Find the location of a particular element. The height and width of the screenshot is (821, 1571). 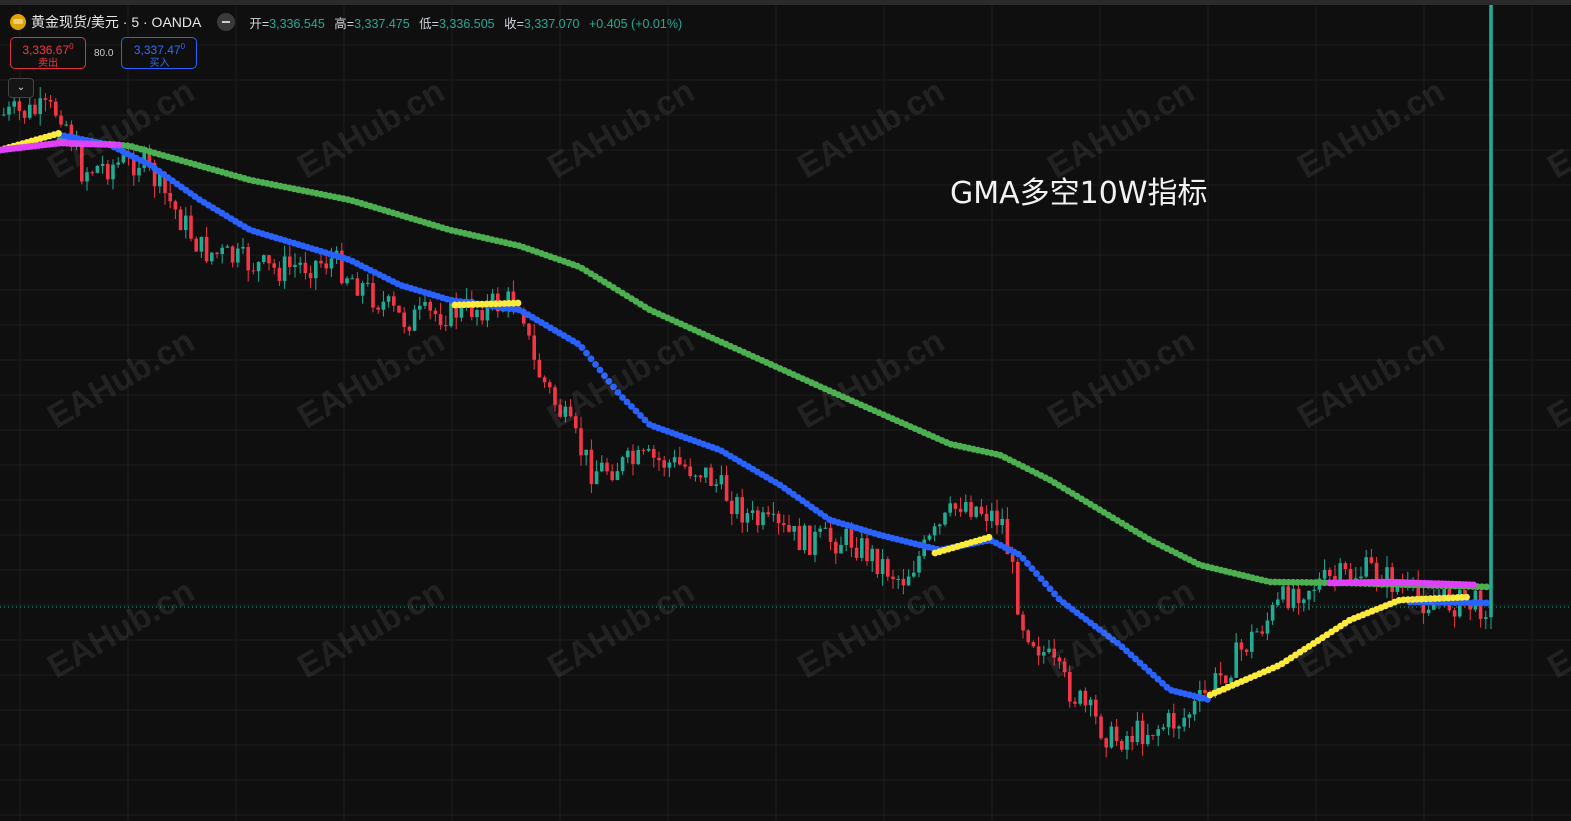

change-value: +0.405 (+0.01%) is located at coordinates (635, 23).